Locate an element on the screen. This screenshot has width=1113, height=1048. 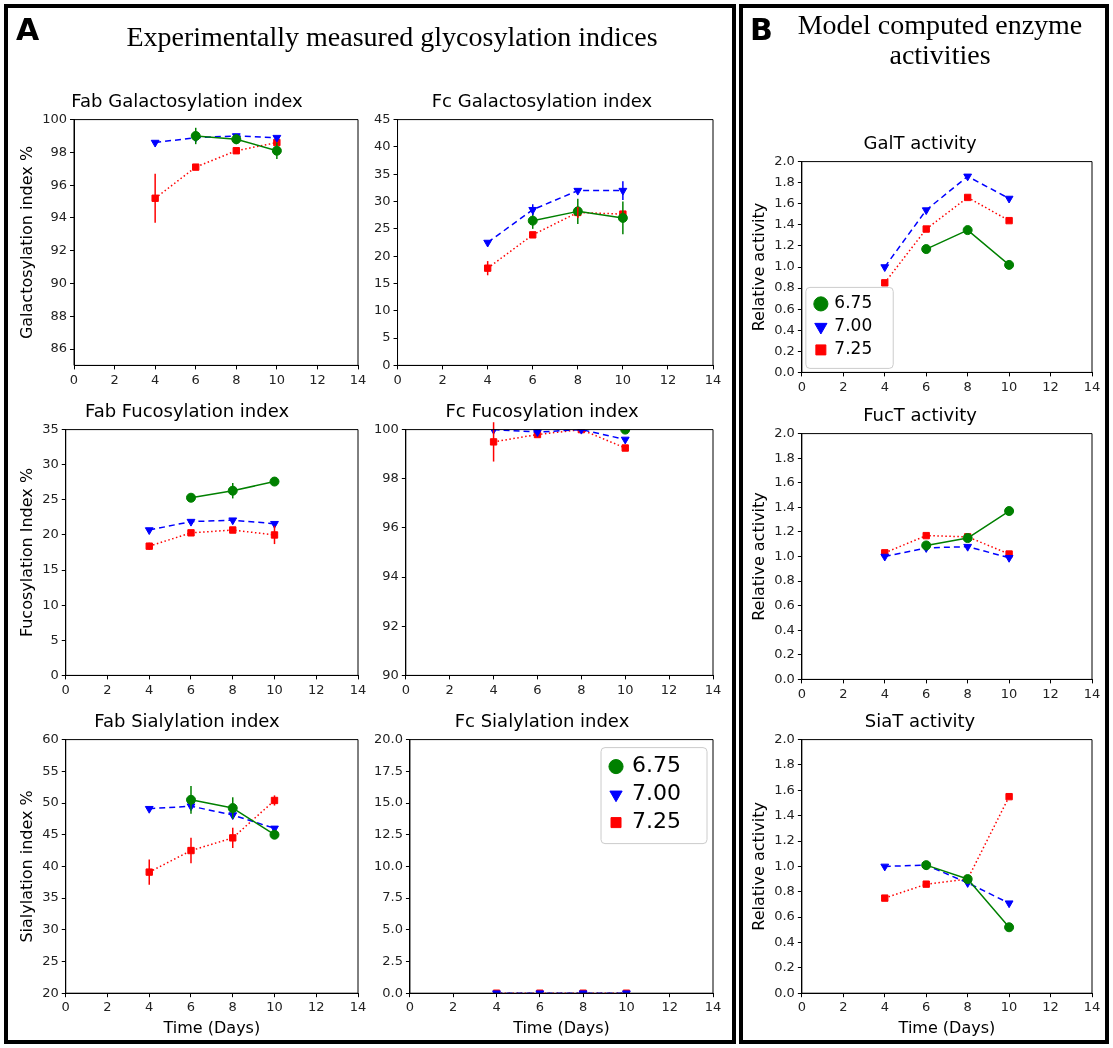
y-tick-label: 0 is located at coordinates (54, 674).